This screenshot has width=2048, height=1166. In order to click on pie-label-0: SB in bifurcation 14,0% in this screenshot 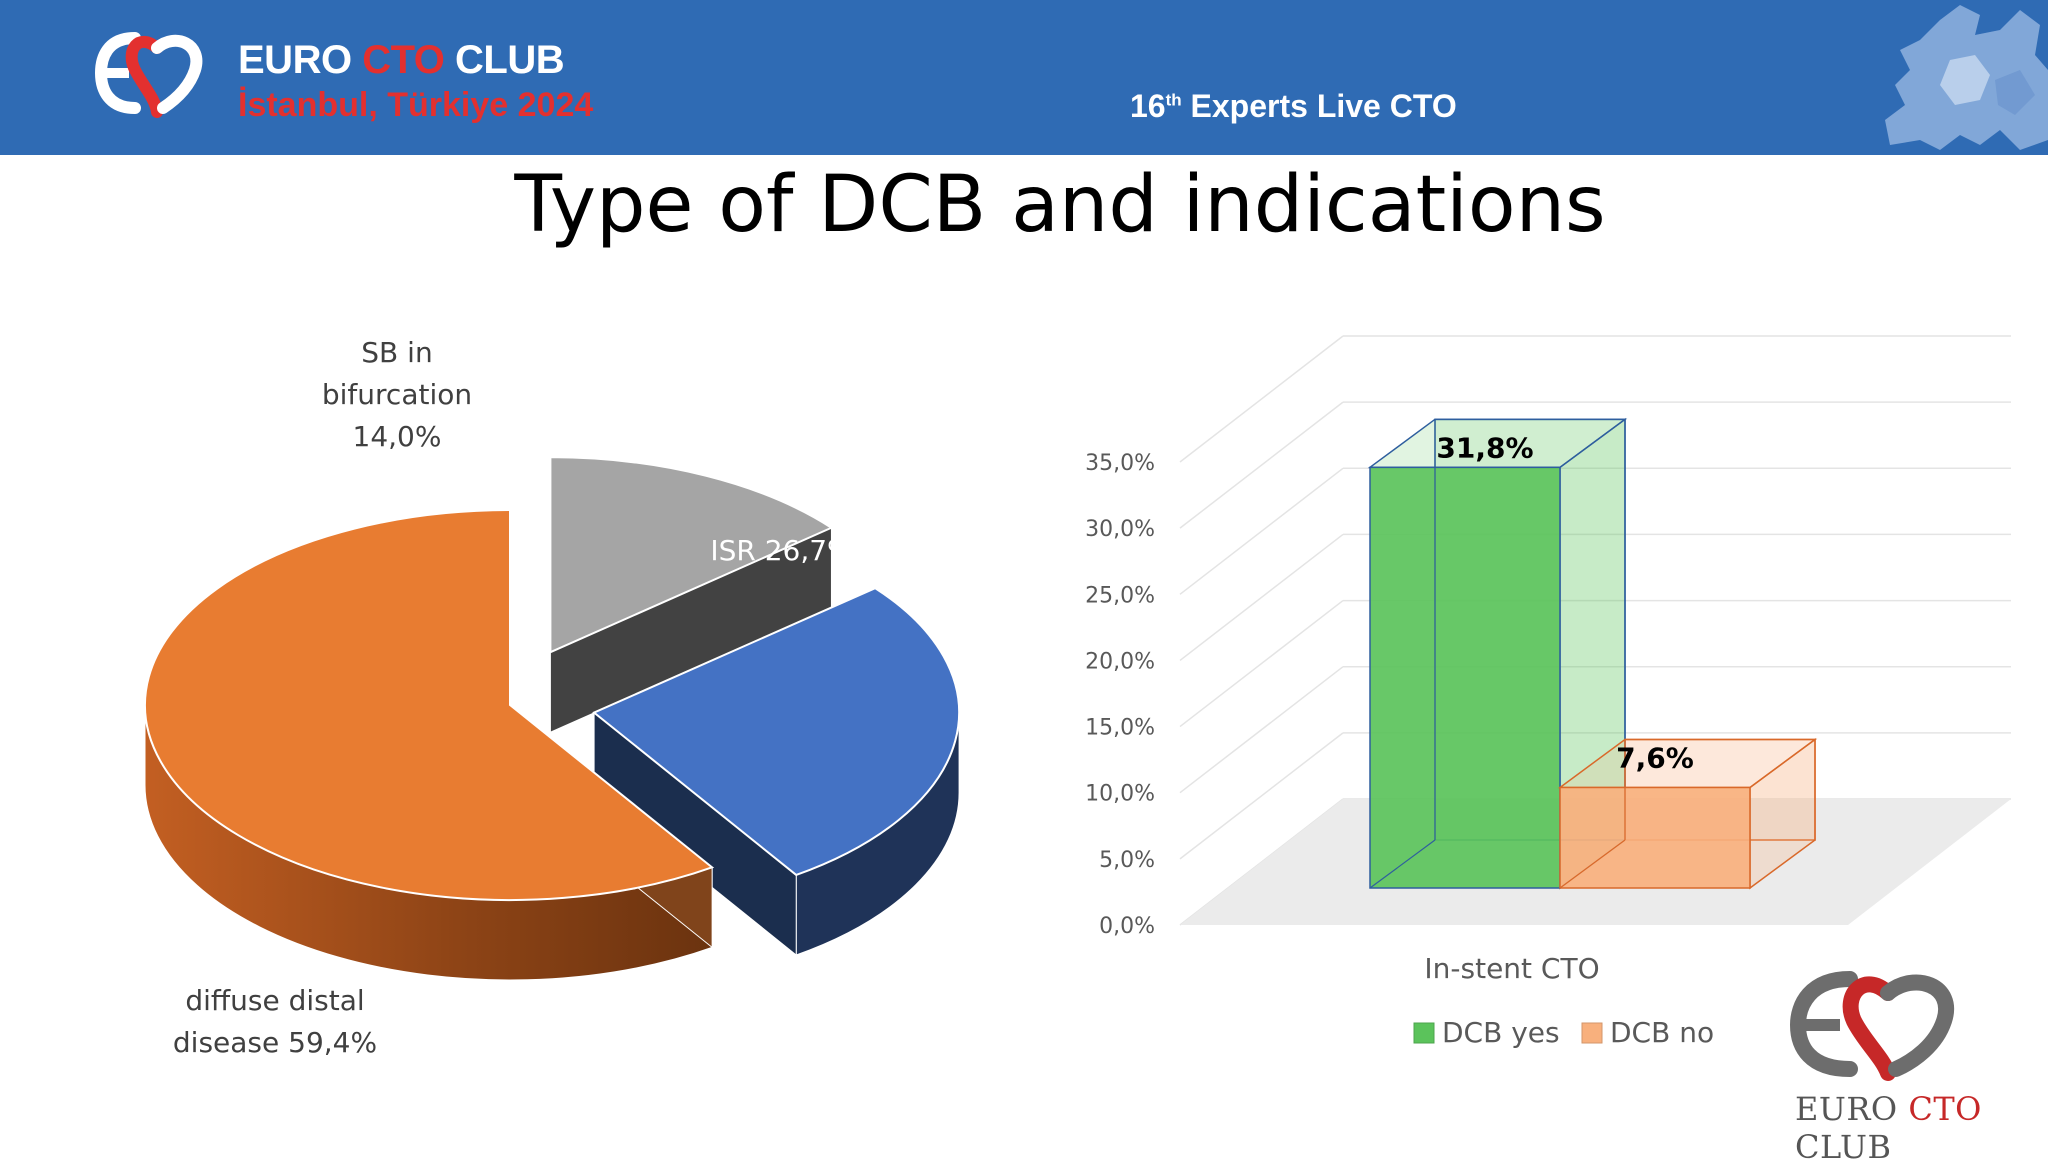, I will do `click(397, 394)`.